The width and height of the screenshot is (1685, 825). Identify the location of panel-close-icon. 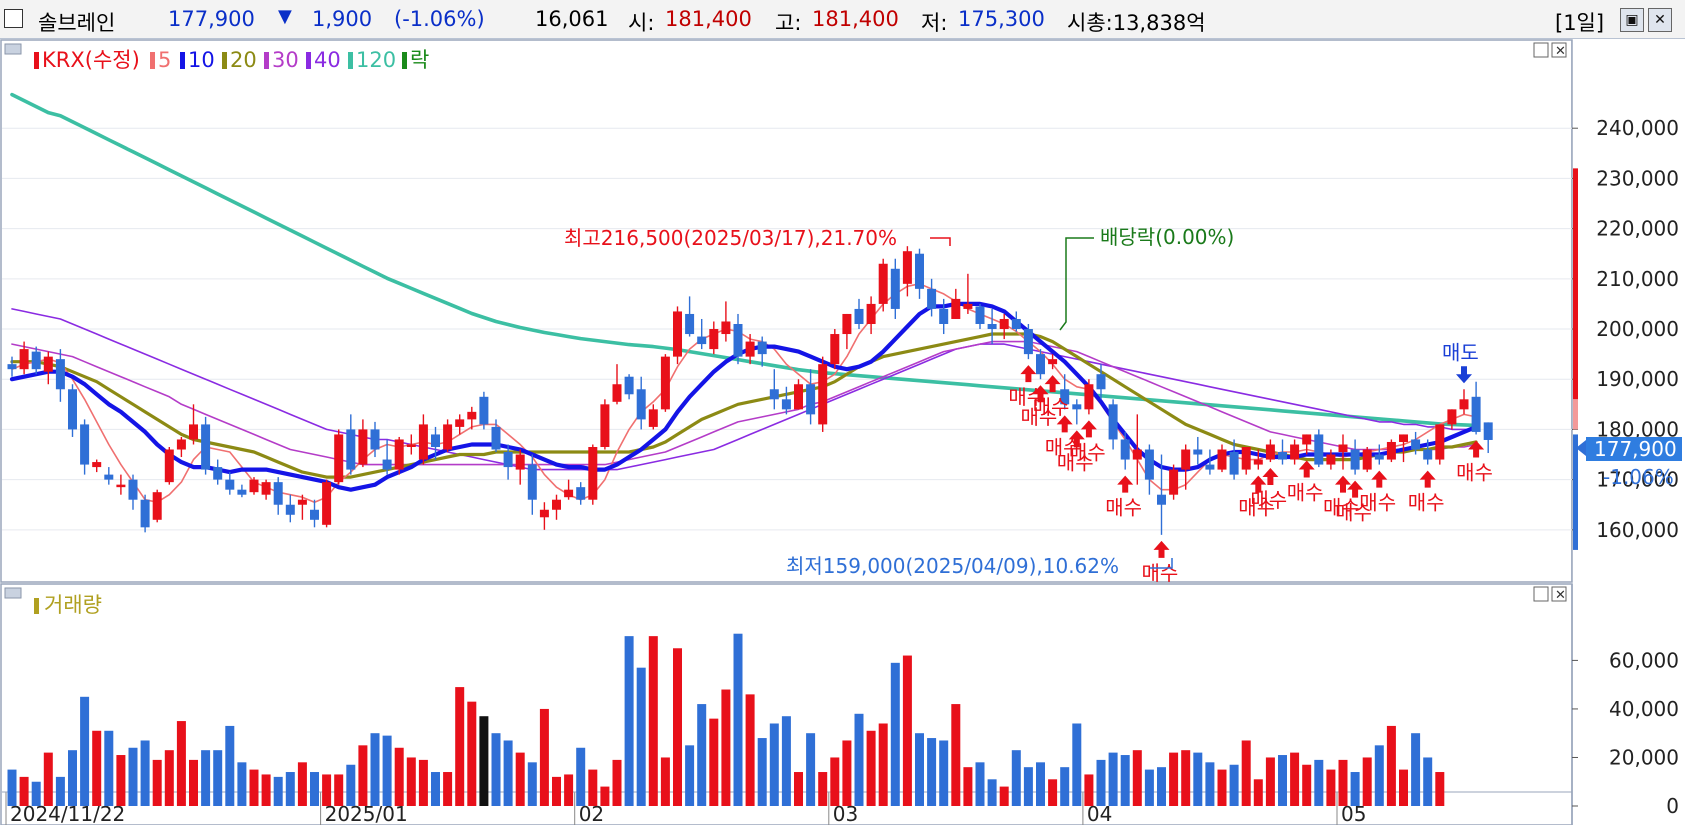
(1559, 50).